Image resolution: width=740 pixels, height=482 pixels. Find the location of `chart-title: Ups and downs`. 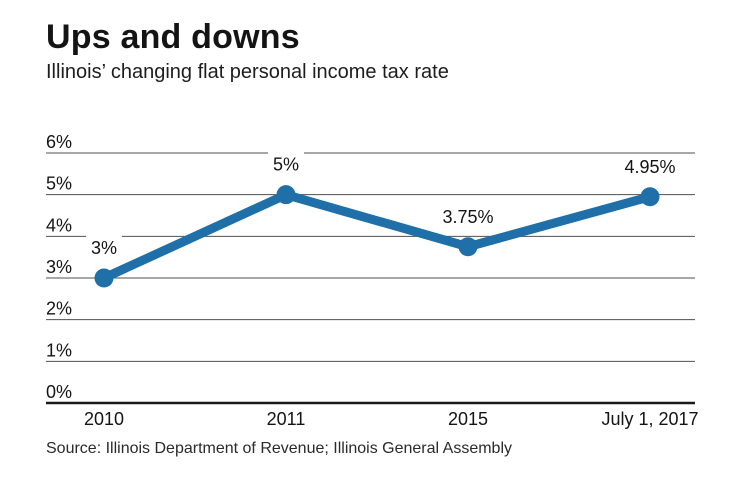

chart-title: Ups and downs is located at coordinates (173, 37).